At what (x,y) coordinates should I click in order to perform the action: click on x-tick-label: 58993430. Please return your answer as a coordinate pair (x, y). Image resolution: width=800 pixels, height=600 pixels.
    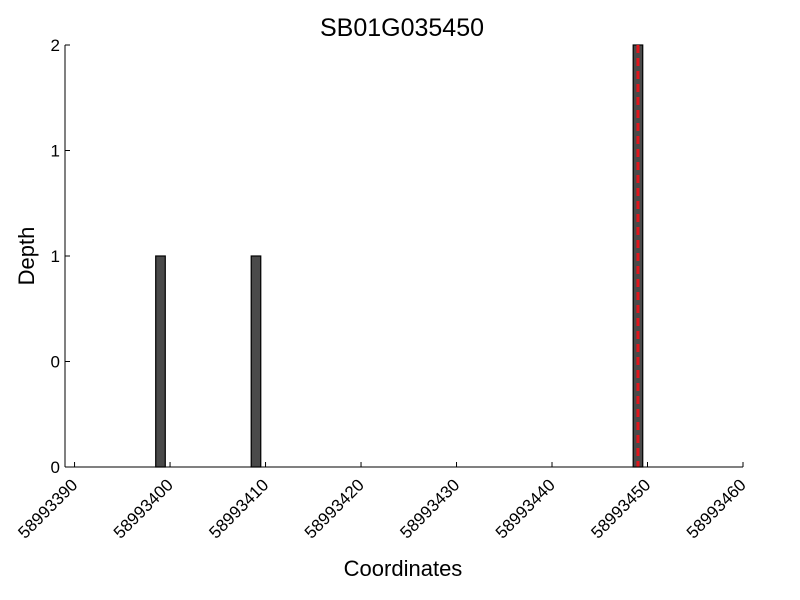
    Looking at the image, I should click on (429, 508).